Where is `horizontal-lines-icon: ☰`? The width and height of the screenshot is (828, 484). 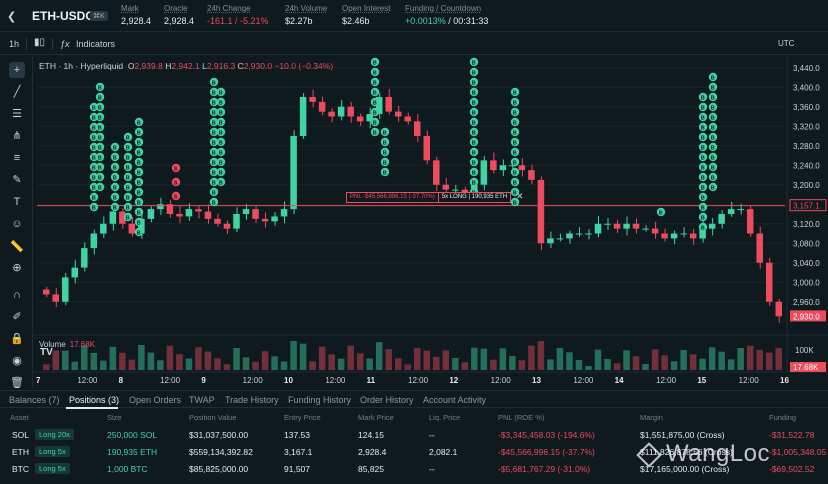
horizontal-lines-icon: ☰ is located at coordinates (17, 114).